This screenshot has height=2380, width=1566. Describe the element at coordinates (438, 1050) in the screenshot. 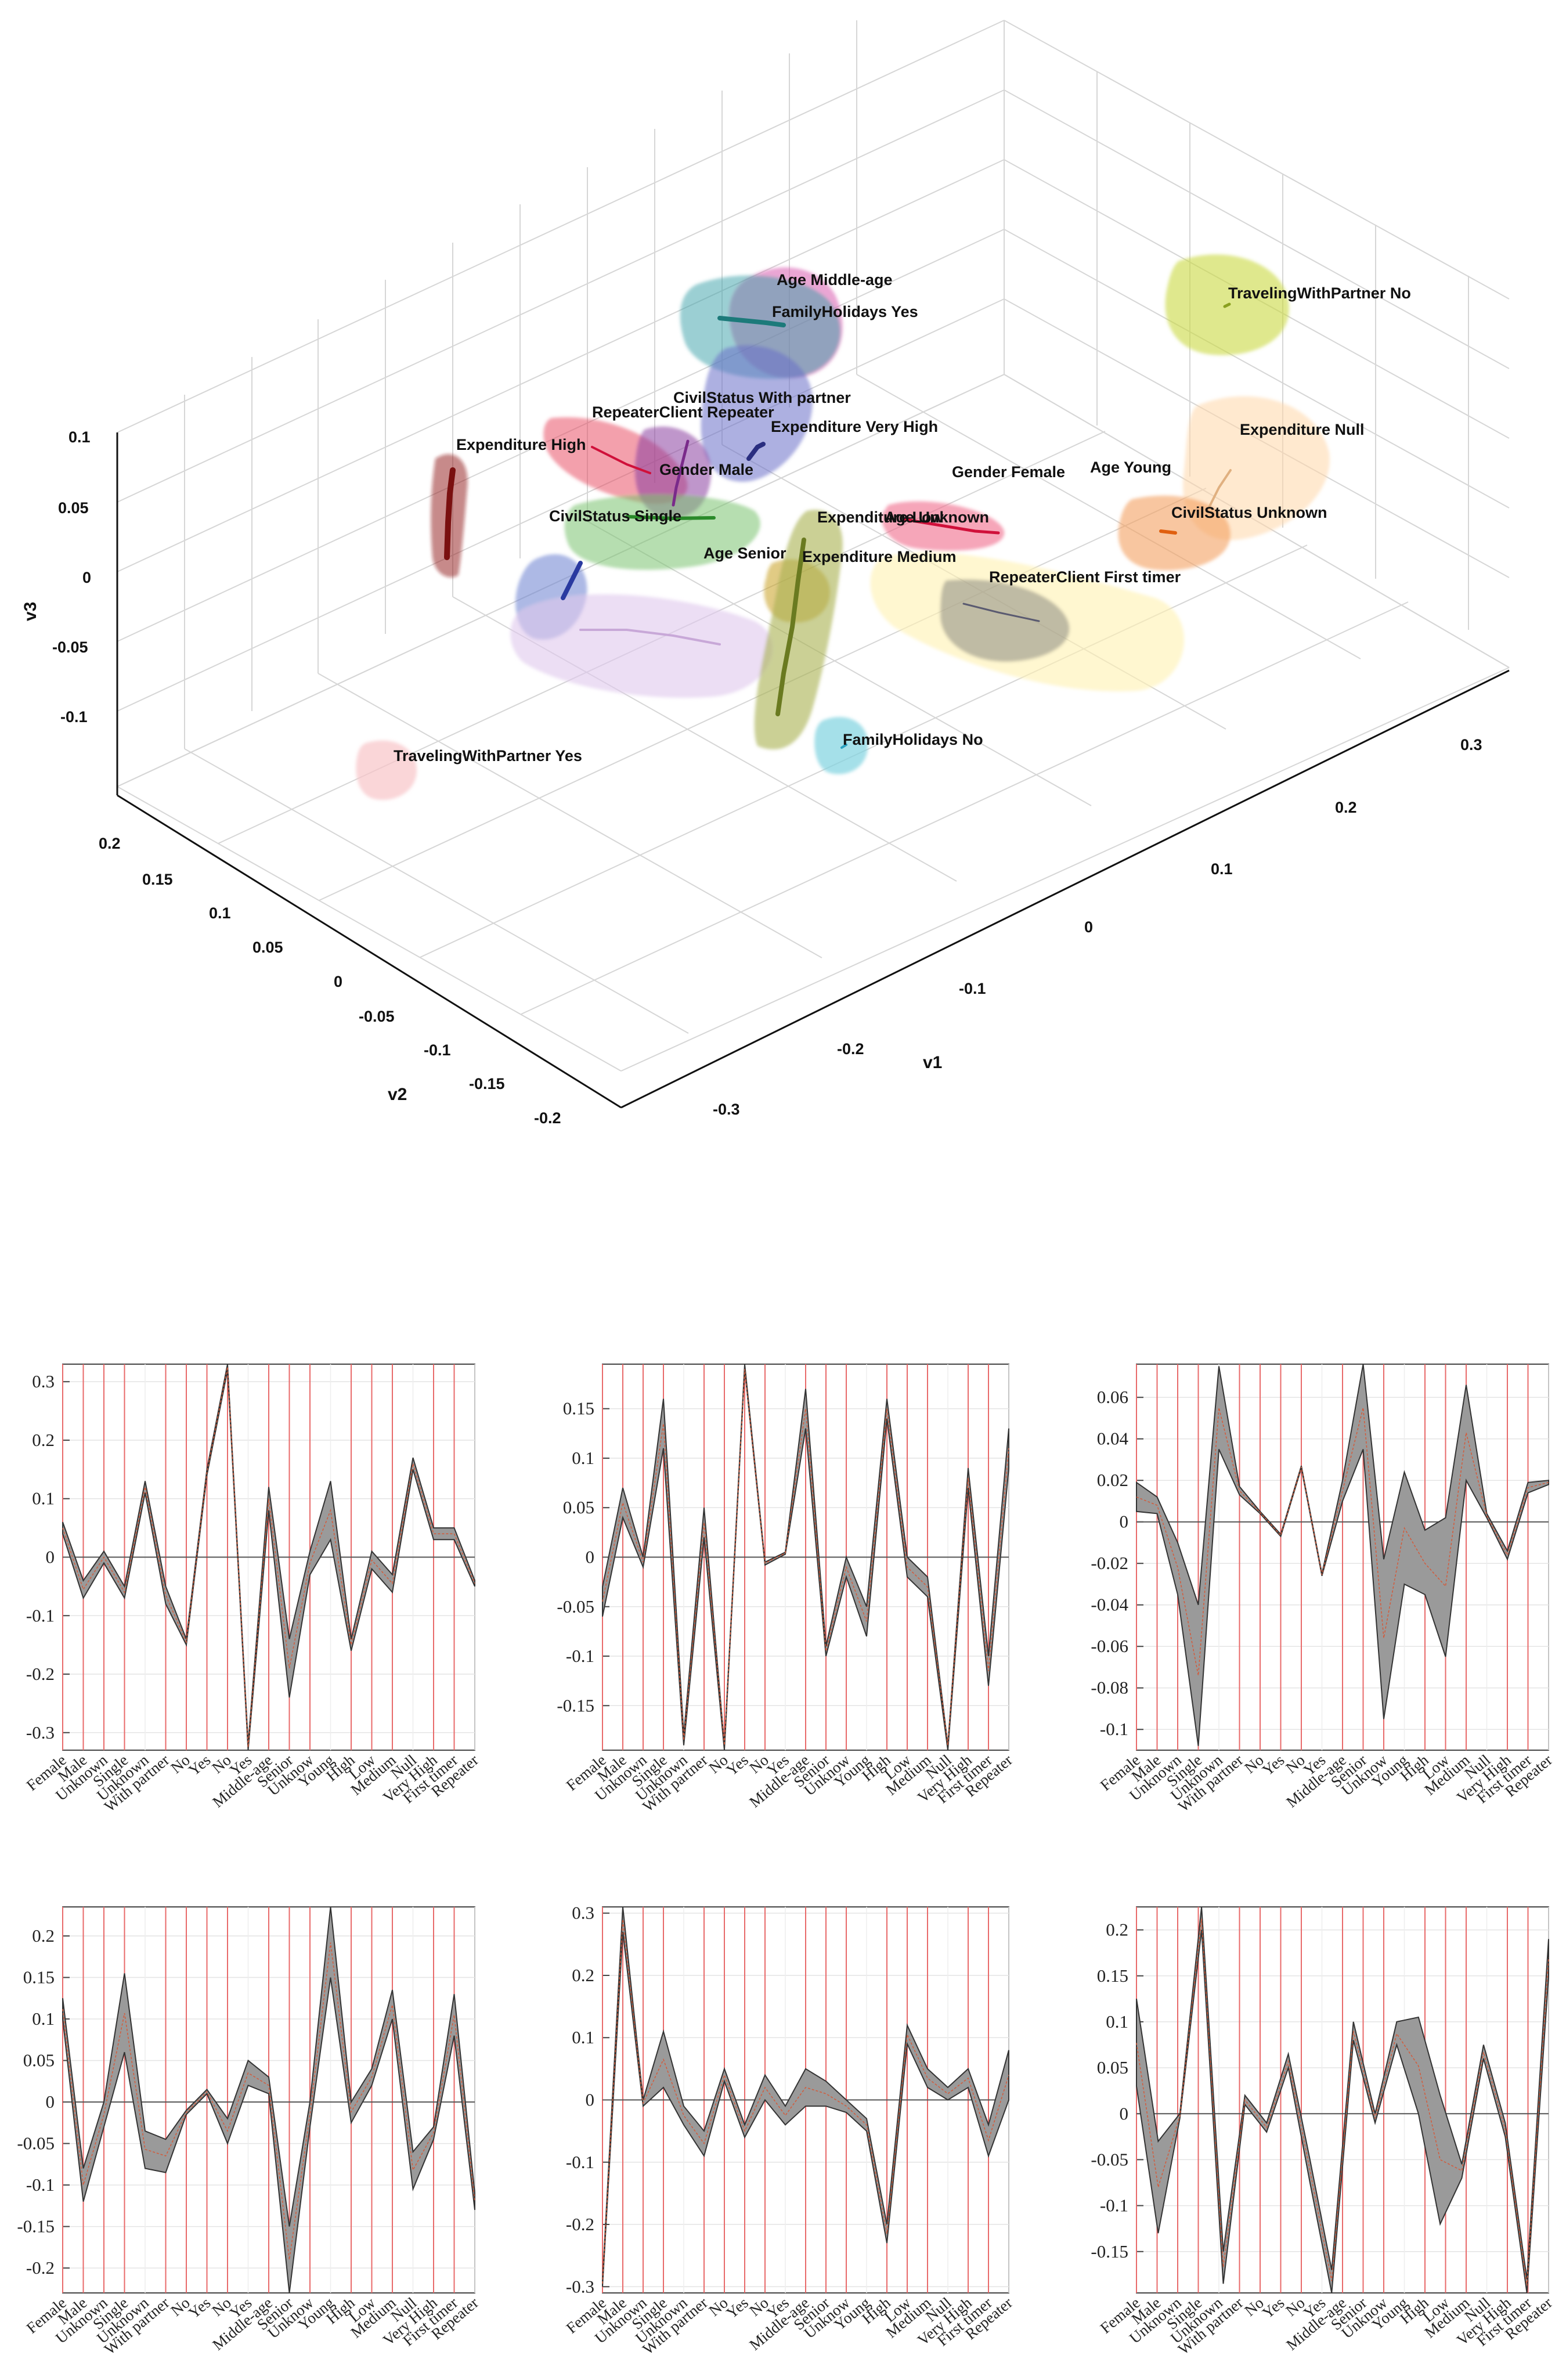

I see `y-tick: -0.1` at that location.